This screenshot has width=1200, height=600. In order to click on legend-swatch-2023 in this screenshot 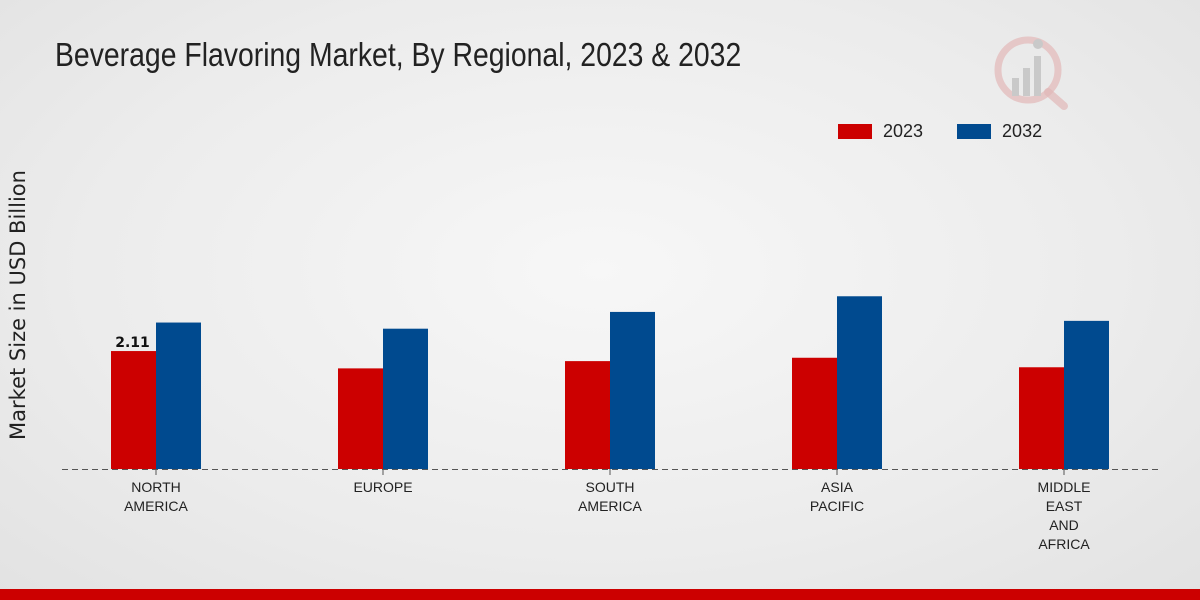, I will do `click(855, 131)`.